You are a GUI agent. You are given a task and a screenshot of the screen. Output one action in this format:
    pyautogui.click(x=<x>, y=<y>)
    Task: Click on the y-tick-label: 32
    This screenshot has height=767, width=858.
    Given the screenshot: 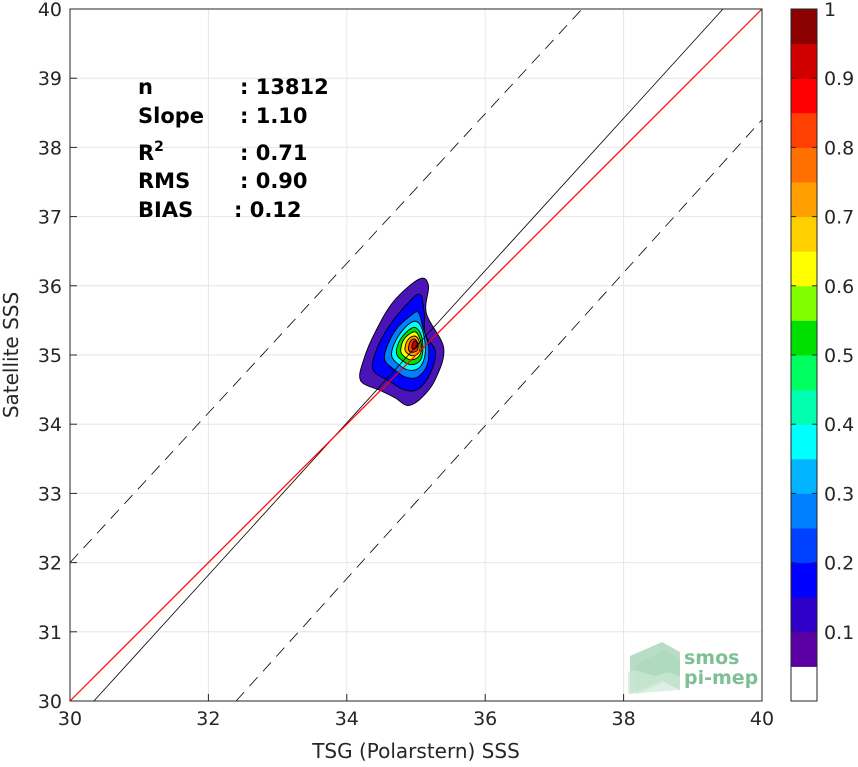 What is the action you would take?
    pyautogui.click(x=50, y=564)
    